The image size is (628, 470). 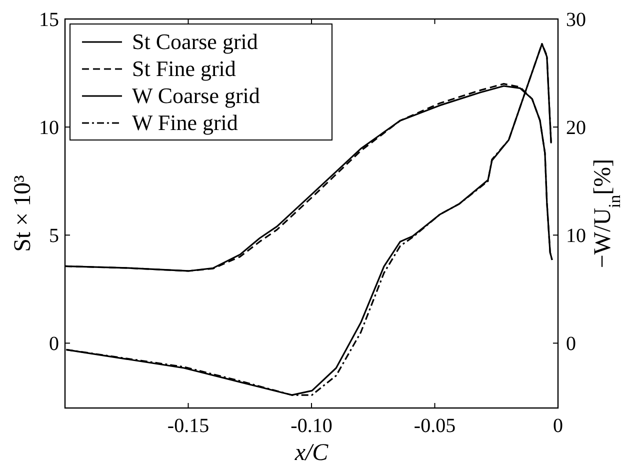 What do you see at coordinates (311, 426) in the screenshot?
I see `x-tick-label: -0.10` at bounding box center [311, 426].